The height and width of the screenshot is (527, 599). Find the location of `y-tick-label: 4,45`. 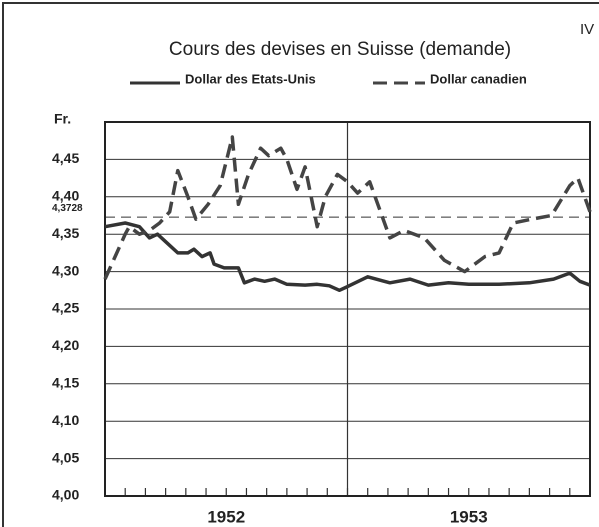

y-tick-label: 4,45 is located at coordinates (65, 158).